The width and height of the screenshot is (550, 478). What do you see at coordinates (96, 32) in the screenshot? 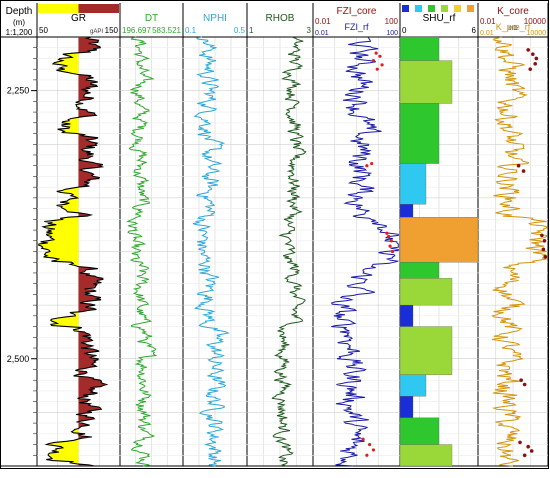
I see `gr-unit: gAPI` at bounding box center [96, 32].